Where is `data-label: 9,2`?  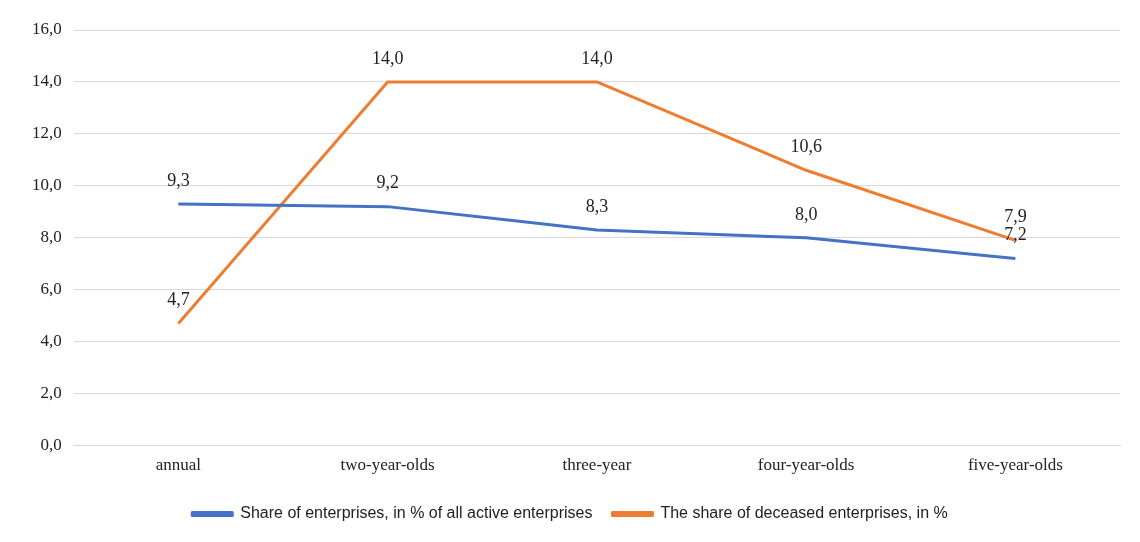
data-label: 9,2 is located at coordinates (387, 182).